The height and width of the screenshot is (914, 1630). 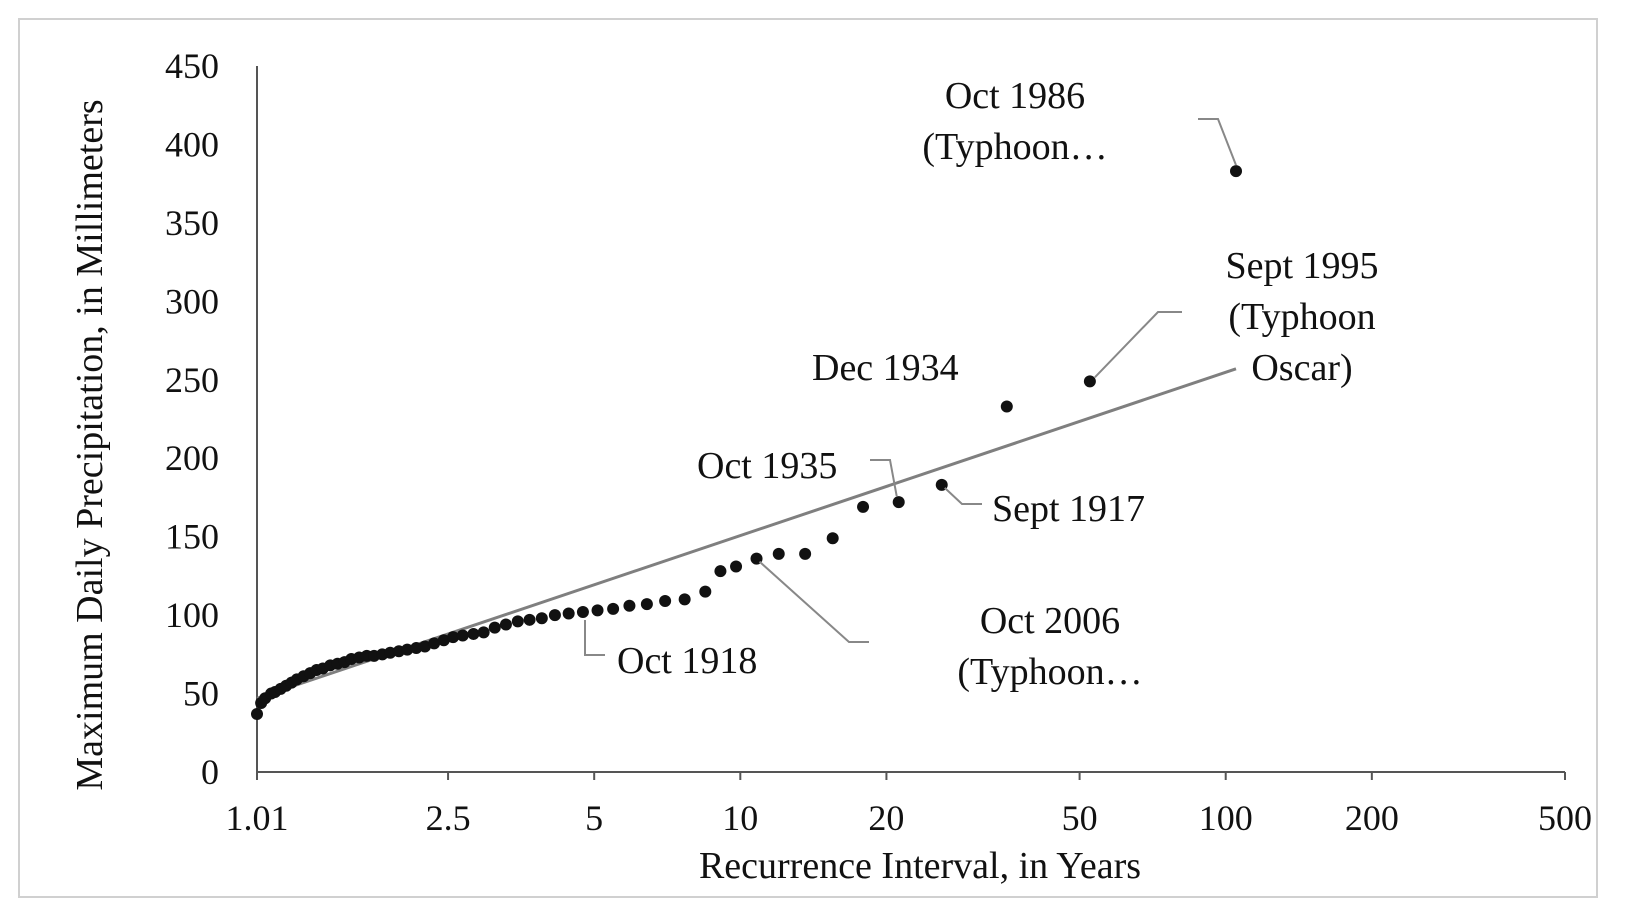 What do you see at coordinates (1080, 818) in the screenshot?
I see `x-tick-label: 50` at bounding box center [1080, 818].